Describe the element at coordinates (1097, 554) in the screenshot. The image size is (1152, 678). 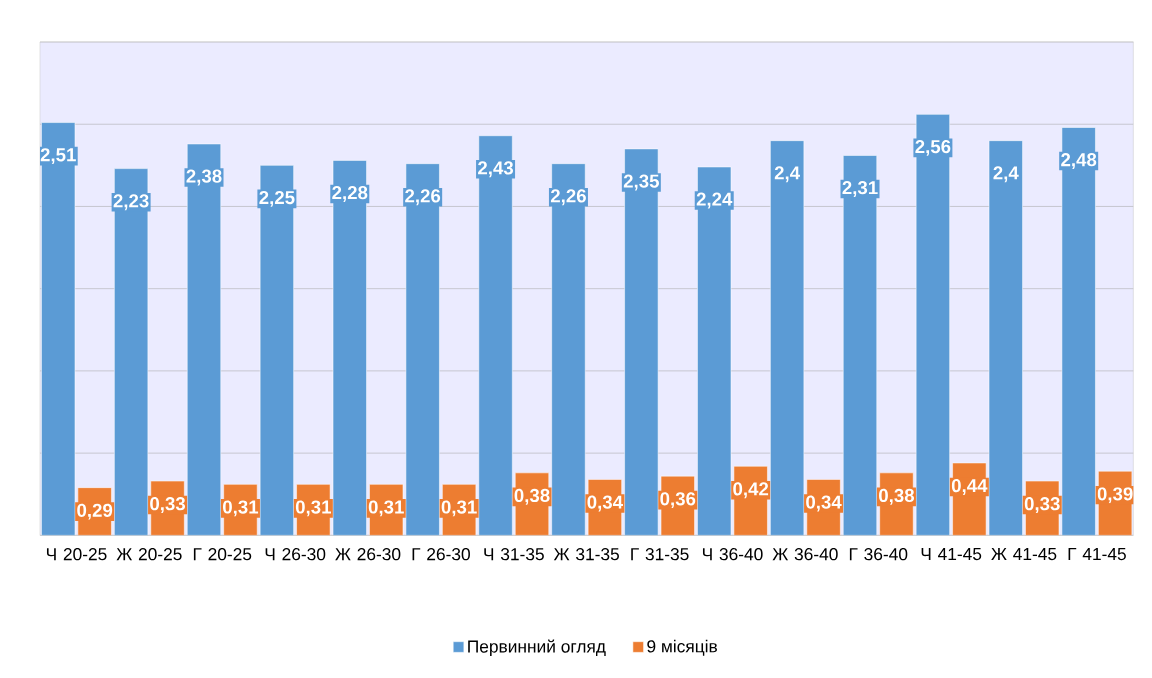
I see `x-tick-label: Г 41-45` at that location.